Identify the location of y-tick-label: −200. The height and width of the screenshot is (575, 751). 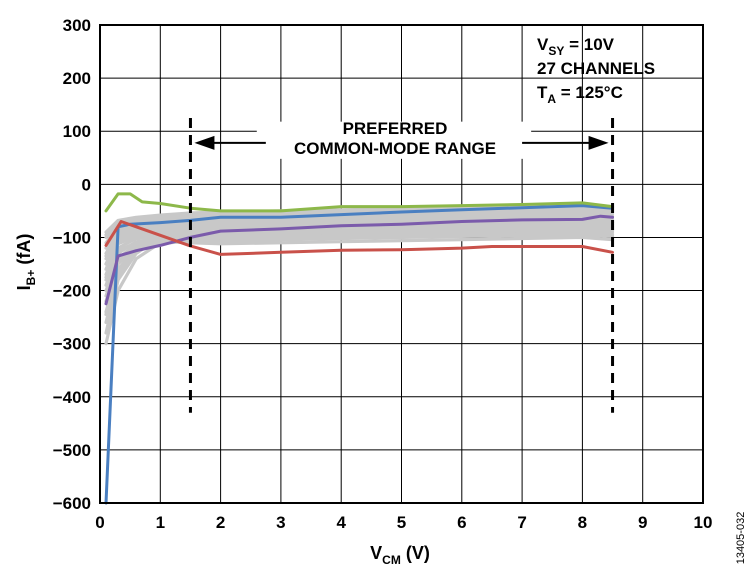
(72, 291).